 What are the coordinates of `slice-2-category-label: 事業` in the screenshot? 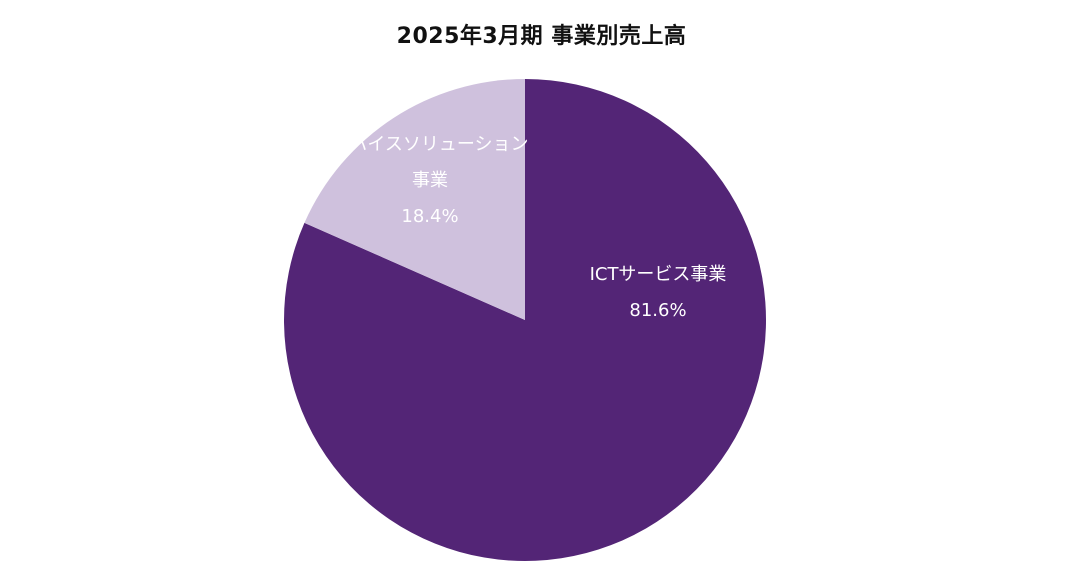 It's located at (430, 180).